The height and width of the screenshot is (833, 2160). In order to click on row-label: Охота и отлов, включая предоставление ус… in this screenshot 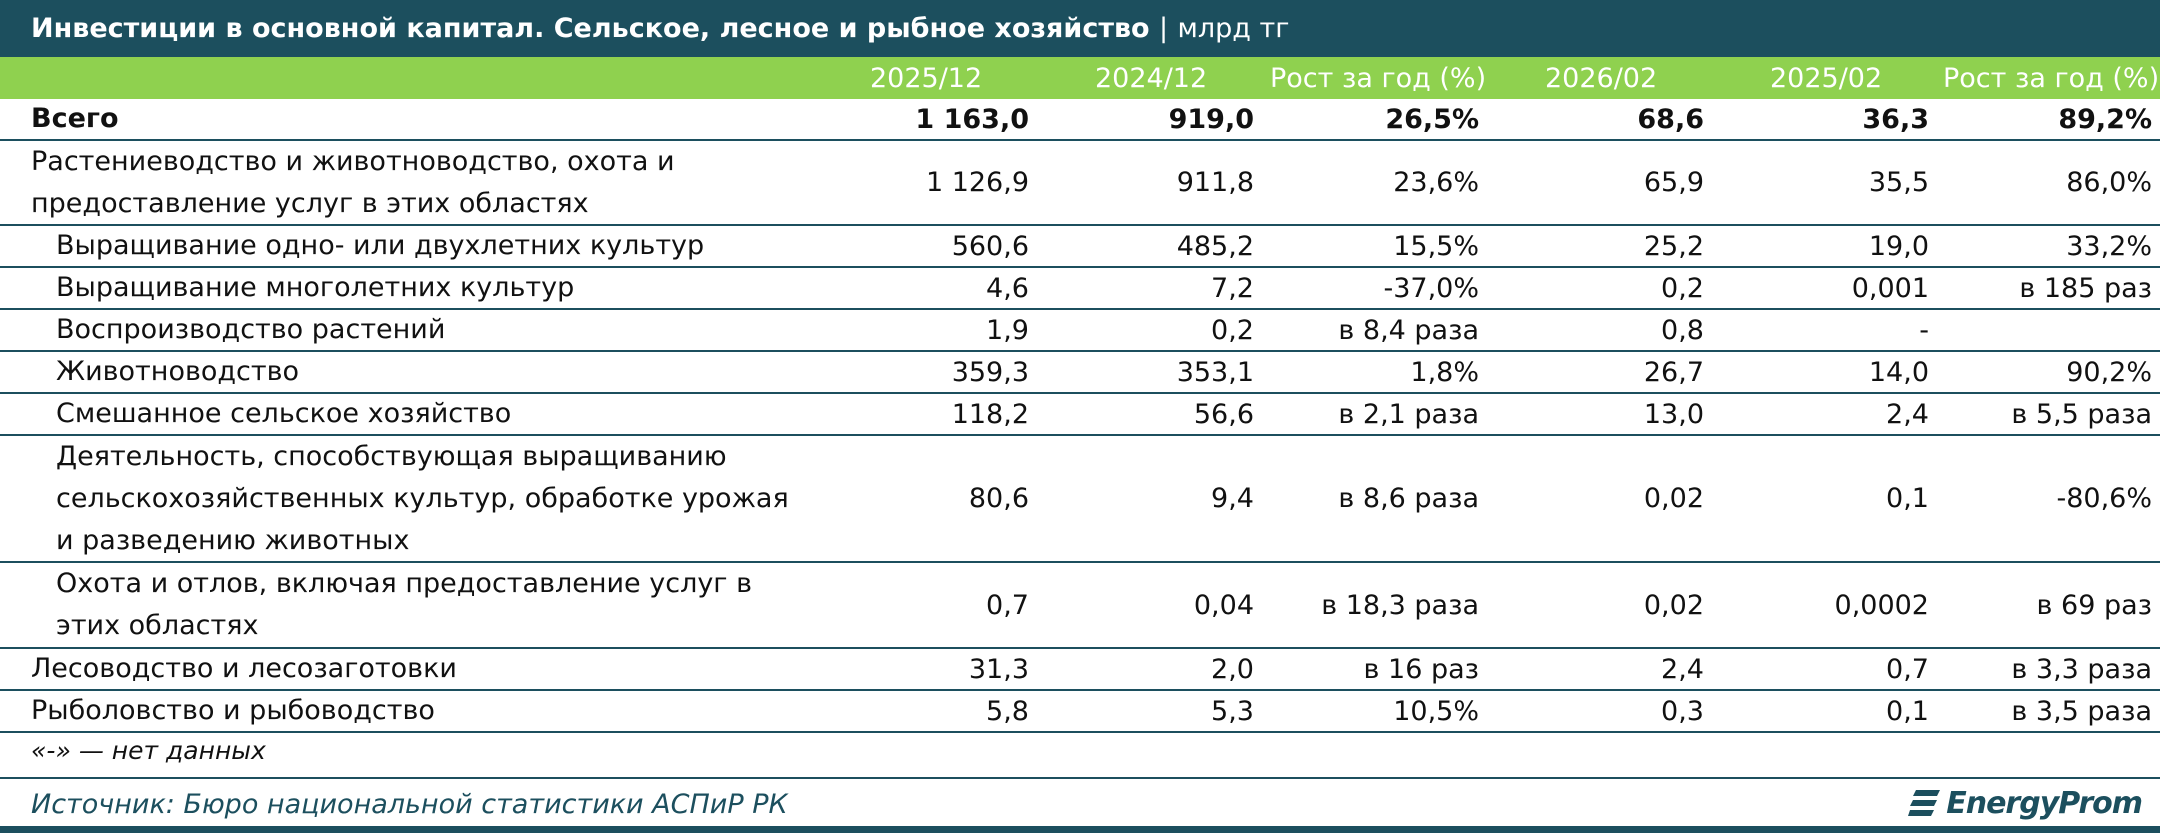, I will do `click(404, 604)`.